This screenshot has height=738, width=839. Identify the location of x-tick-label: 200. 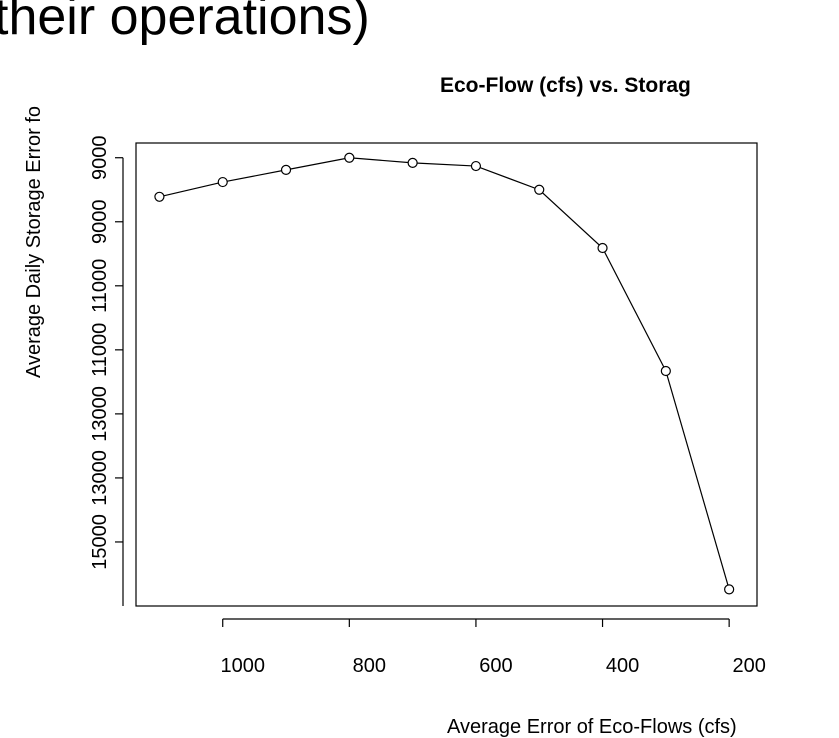
(748, 666).